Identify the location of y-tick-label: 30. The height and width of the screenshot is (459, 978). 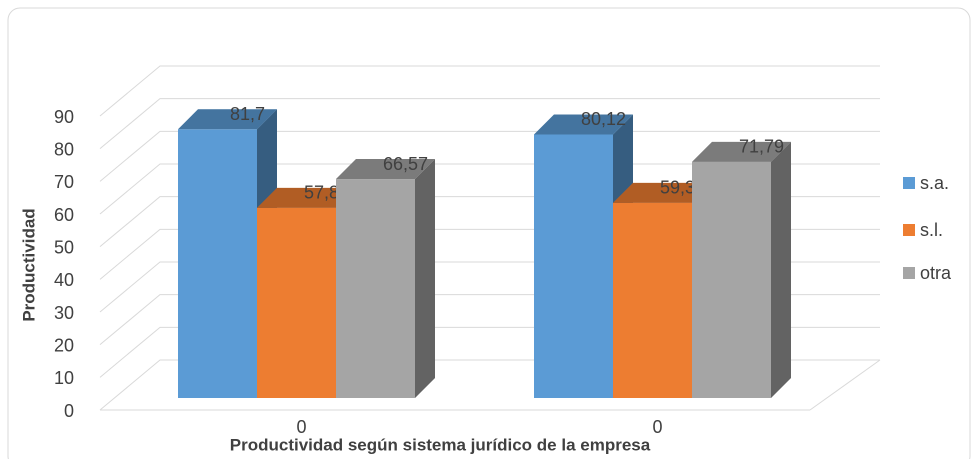
(64, 313).